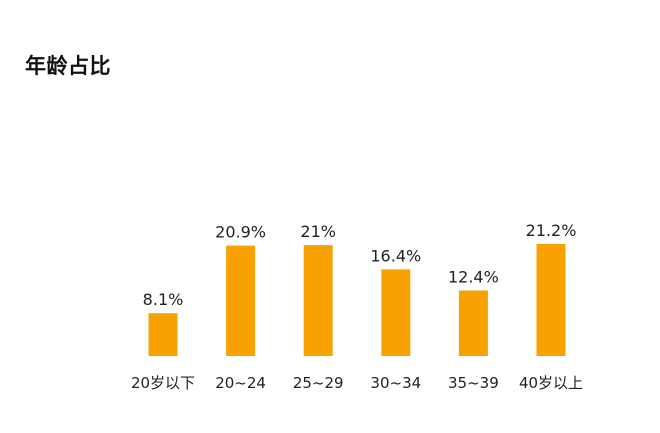 Image resolution: width=660 pixels, height=433 pixels. What do you see at coordinates (357, 383) in the screenshot?
I see `x-tick-labels-group: 20岁以下 20~24 25~29 30~34 35~39 40岁以上` at bounding box center [357, 383].